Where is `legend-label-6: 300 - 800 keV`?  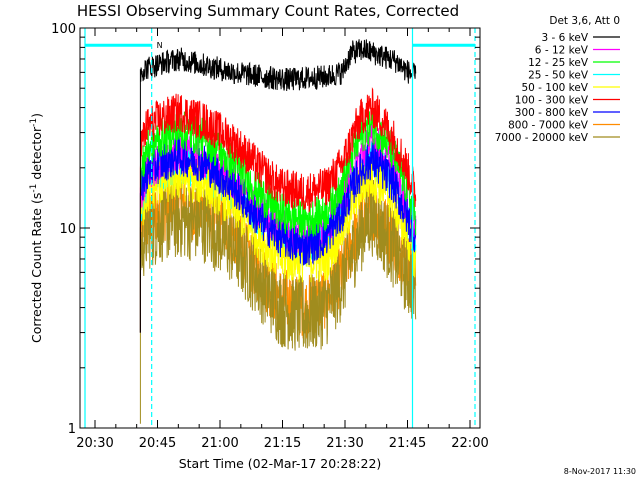
legend-label-6: 300 - 800 keV is located at coordinates (552, 113).